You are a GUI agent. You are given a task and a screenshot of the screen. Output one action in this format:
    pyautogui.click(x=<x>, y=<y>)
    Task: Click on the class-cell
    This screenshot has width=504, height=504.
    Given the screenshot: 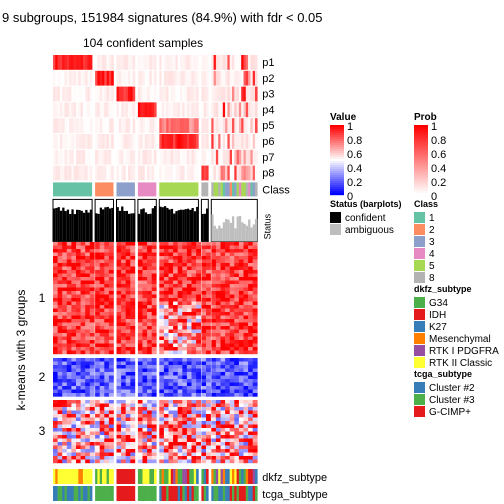 What is the action you would take?
    pyautogui.click(x=179, y=189)
    